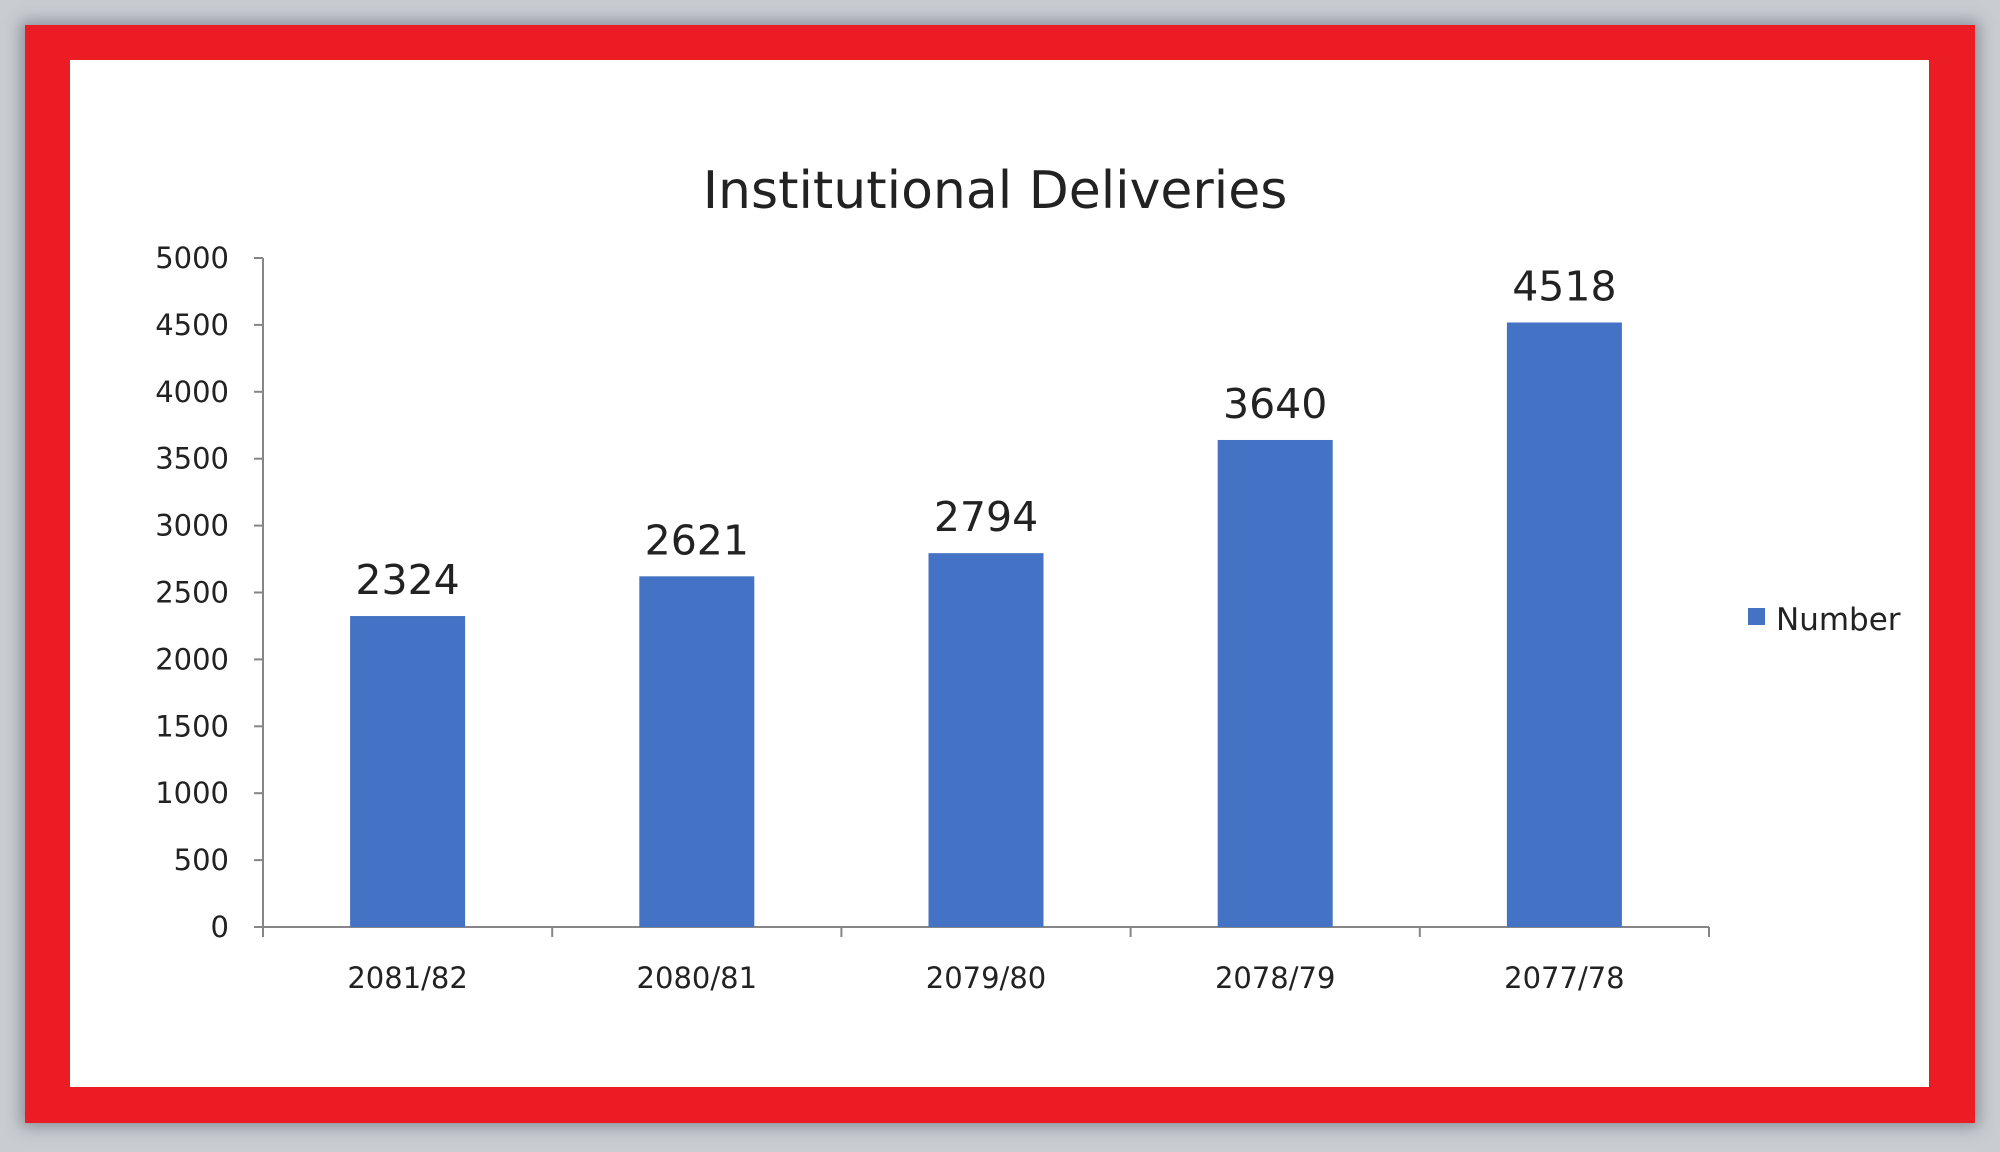  Describe the element at coordinates (986, 517) in the screenshot. I see `data-label: 2794` at that location.